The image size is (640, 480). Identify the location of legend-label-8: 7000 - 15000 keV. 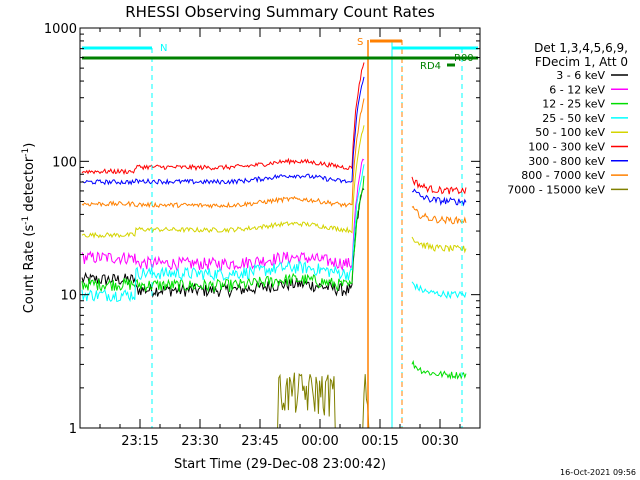
(556, 189).